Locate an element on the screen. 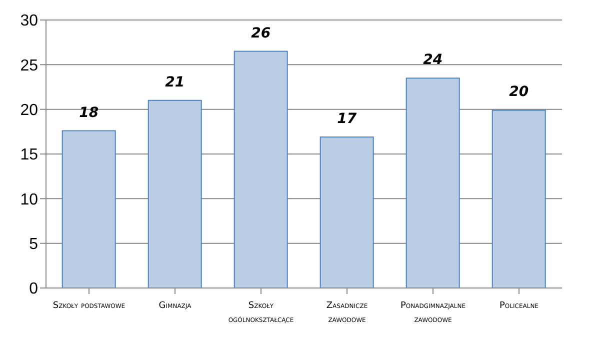 This screenshot has height=341, width=600. x-tick-label: Policealne is located at coordinates (519, 306).